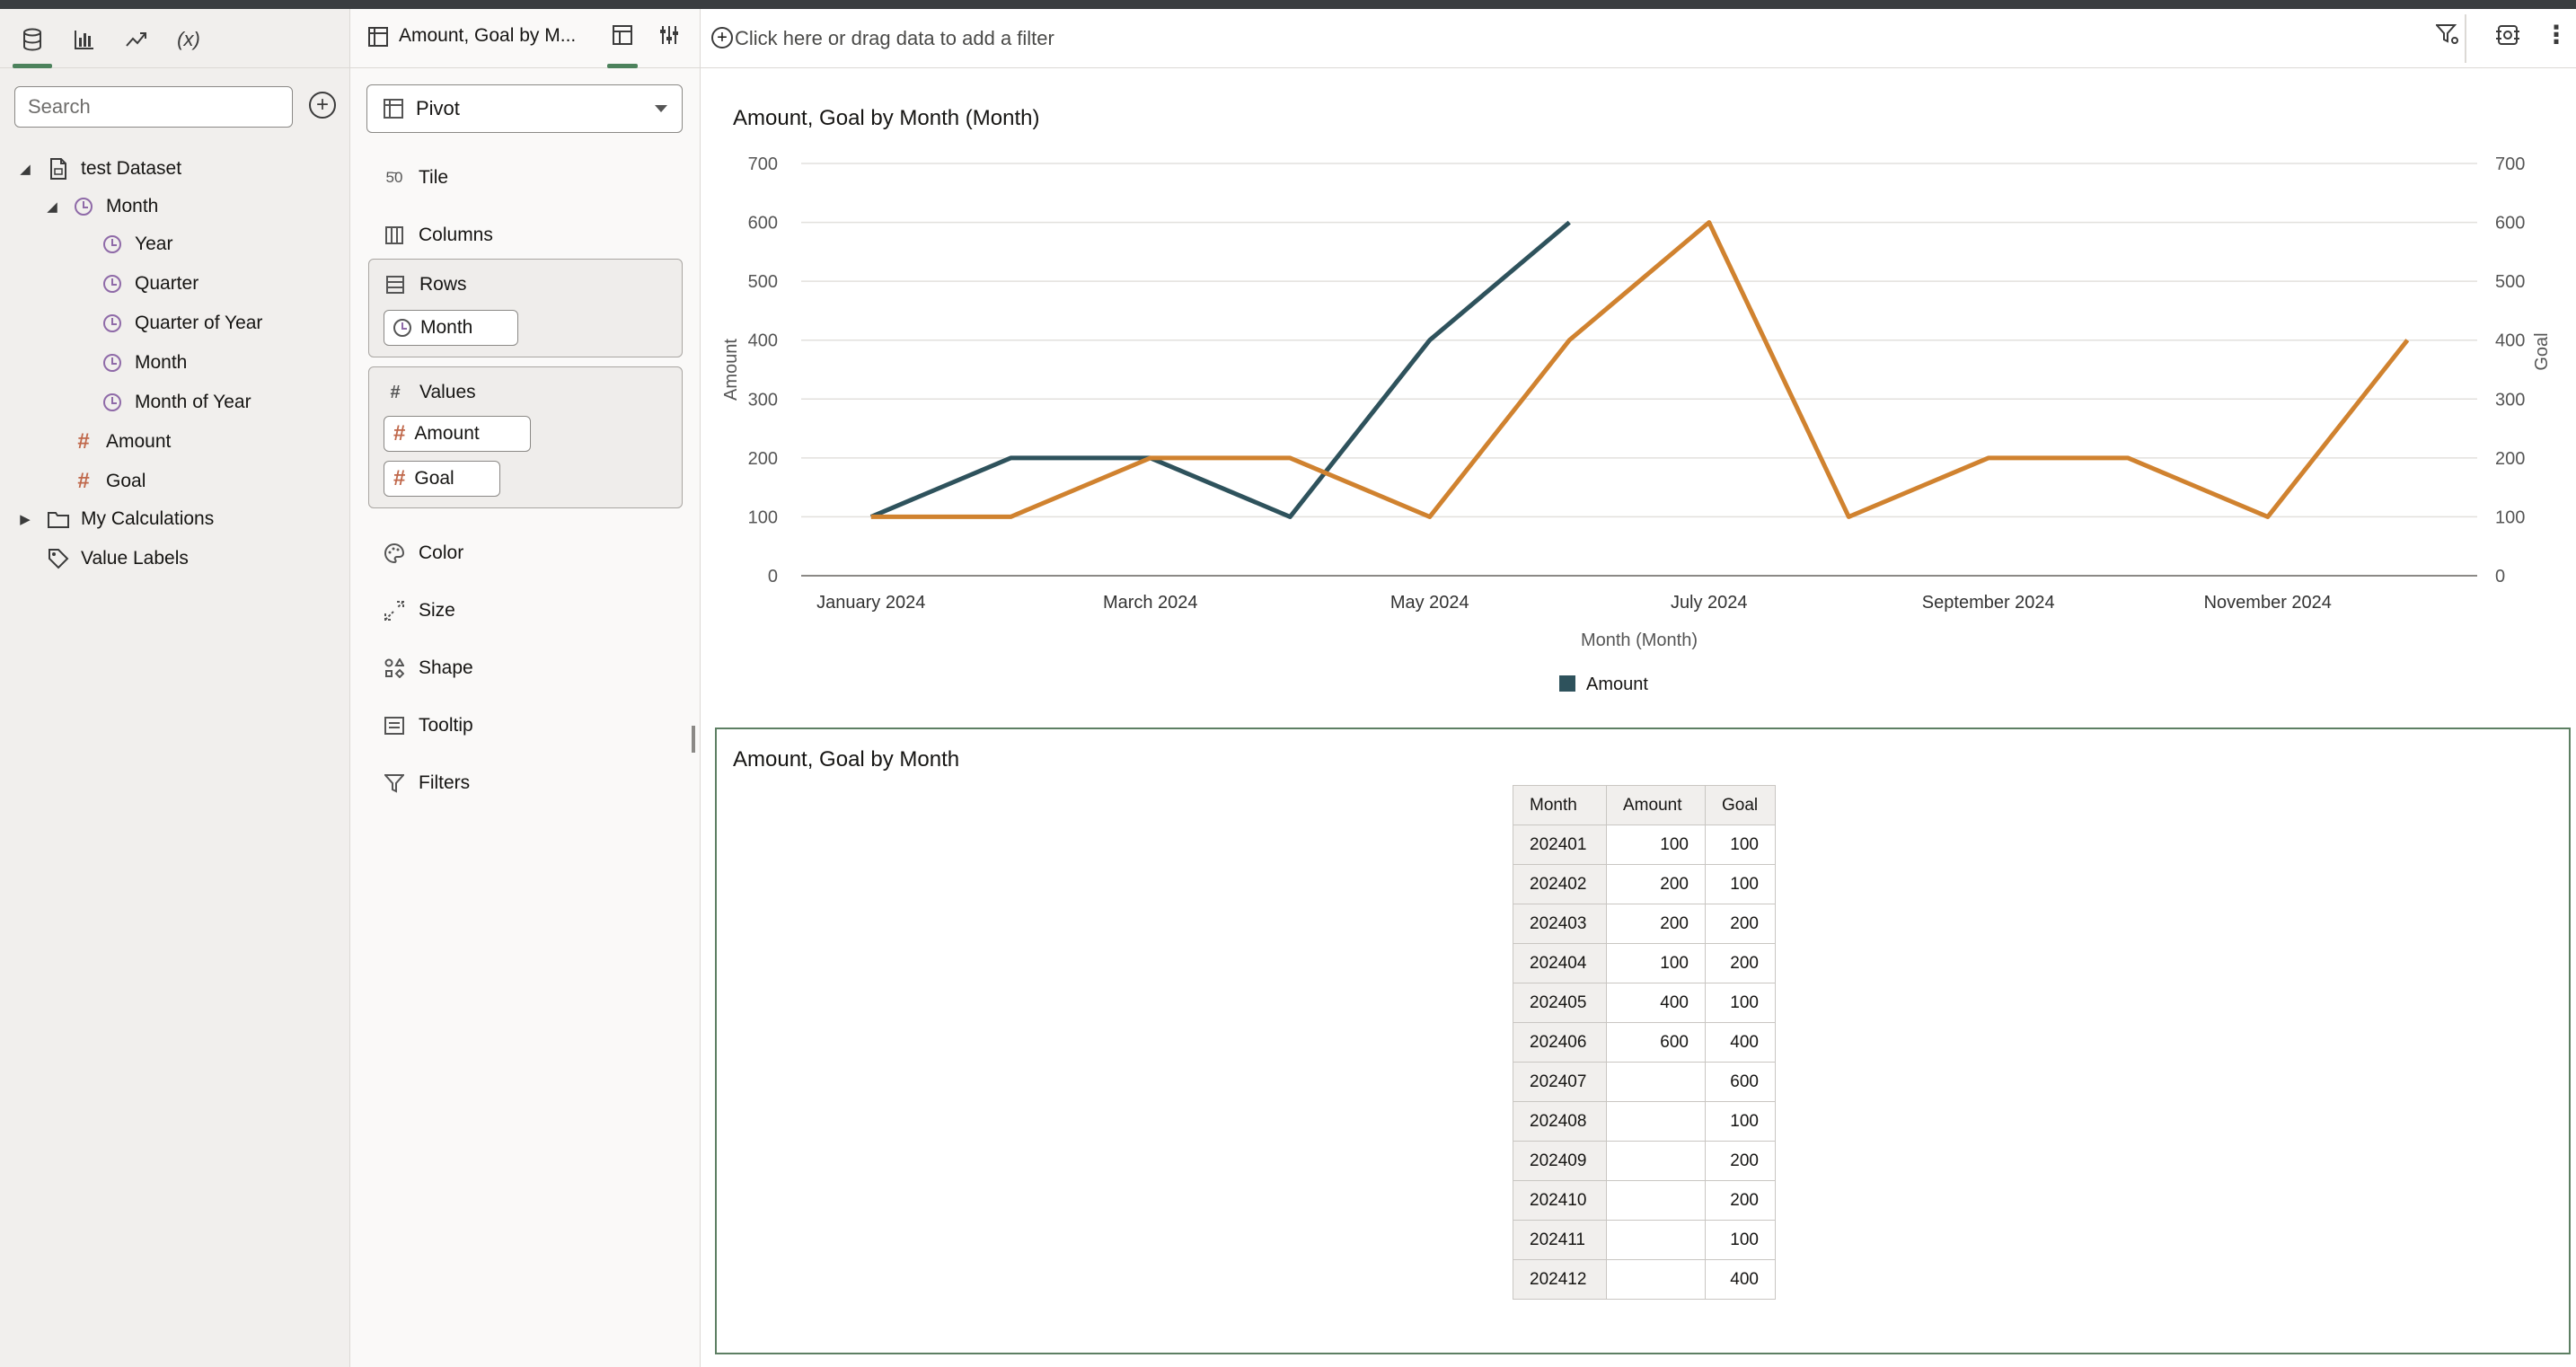 This screenshot has width=2576, height=1367. I want to click on values-pill-goal: # Goal, so click(442, 479).